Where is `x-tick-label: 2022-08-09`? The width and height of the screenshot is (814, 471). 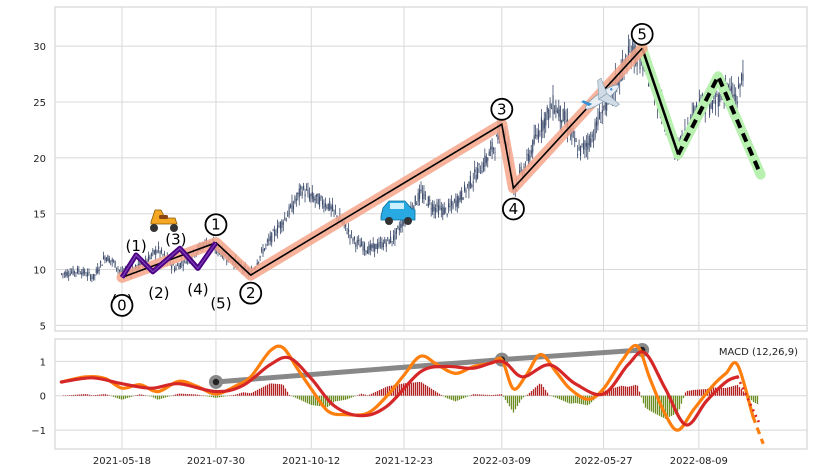
x-tick-label: 2022-08-09 is located at coordinates (699, 461).